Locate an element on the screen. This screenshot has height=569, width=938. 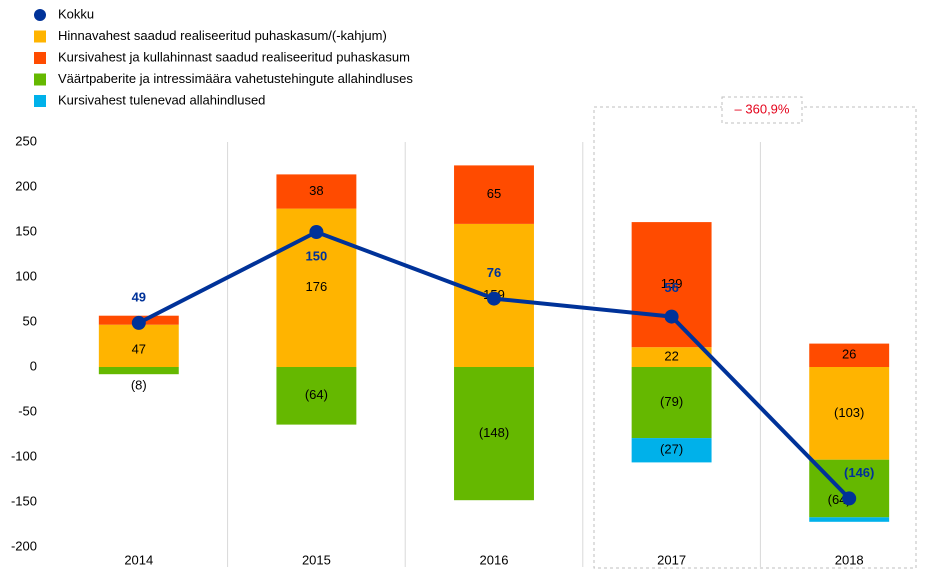
data-label: (64) is located at coordinates (316, 394).